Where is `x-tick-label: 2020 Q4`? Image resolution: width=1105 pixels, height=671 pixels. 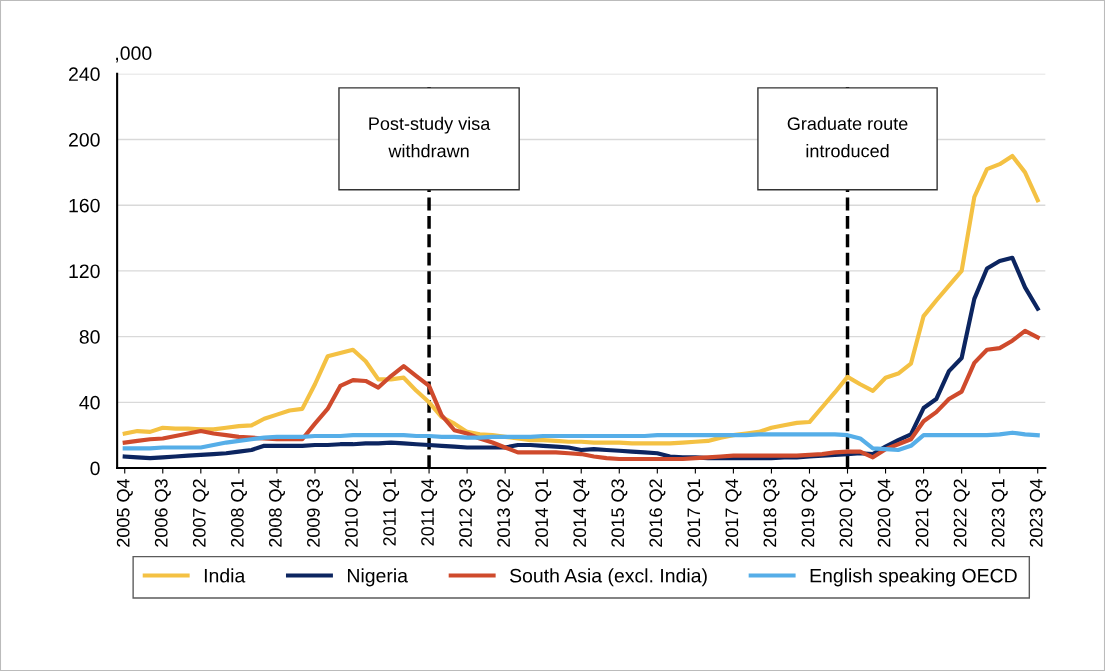
x-tick-label: 2020 Q4 is located at coordinates (885, 512).